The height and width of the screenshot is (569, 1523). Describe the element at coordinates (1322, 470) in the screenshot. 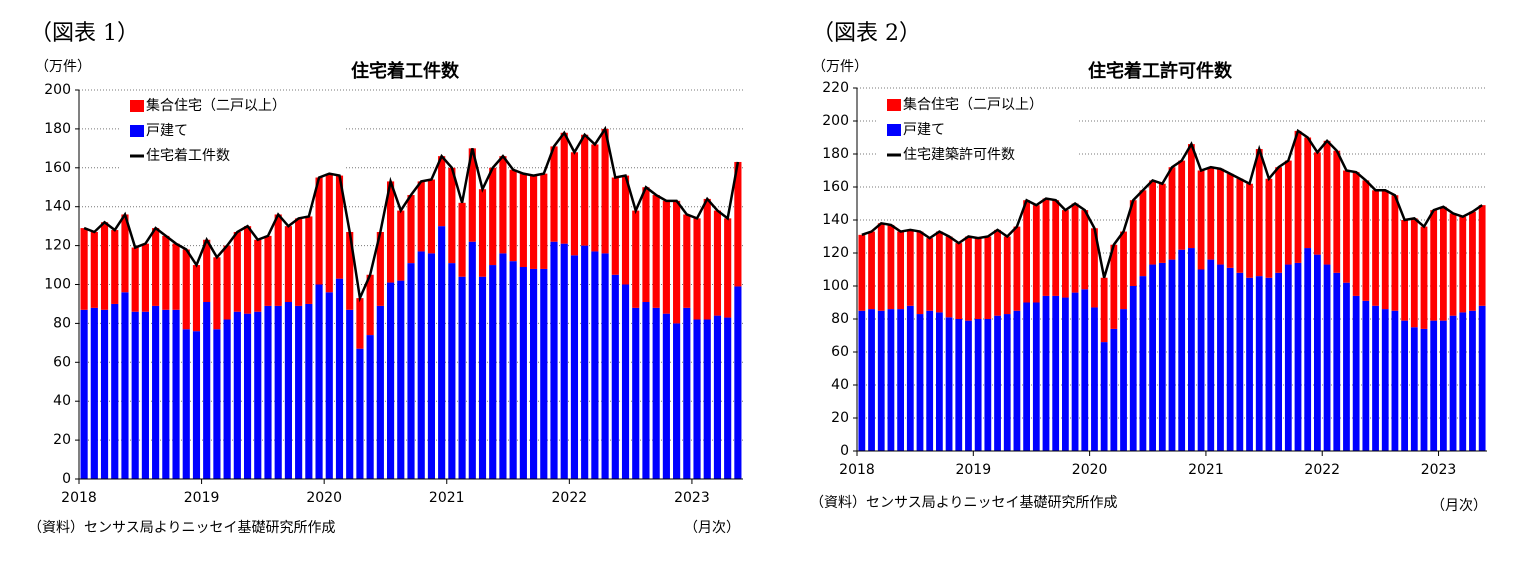

I see `x-tick-label: 2022` at that location.